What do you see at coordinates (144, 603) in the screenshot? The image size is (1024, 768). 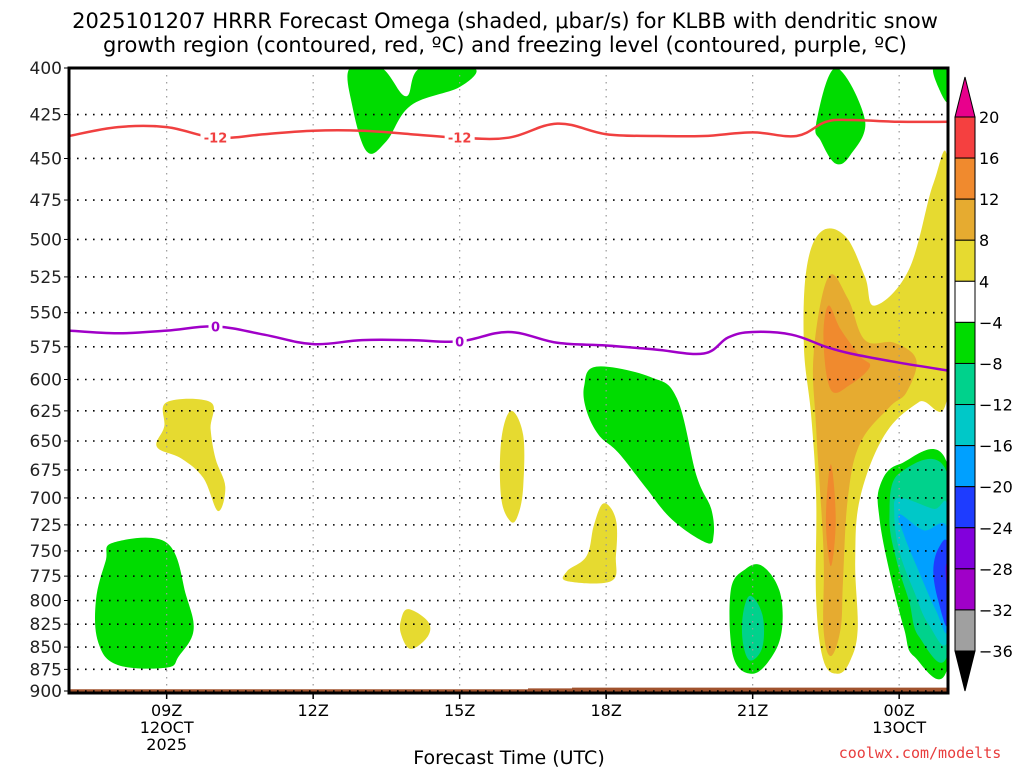 I see `shaded-region-ascent-08z` at bounding box center [144, 603].